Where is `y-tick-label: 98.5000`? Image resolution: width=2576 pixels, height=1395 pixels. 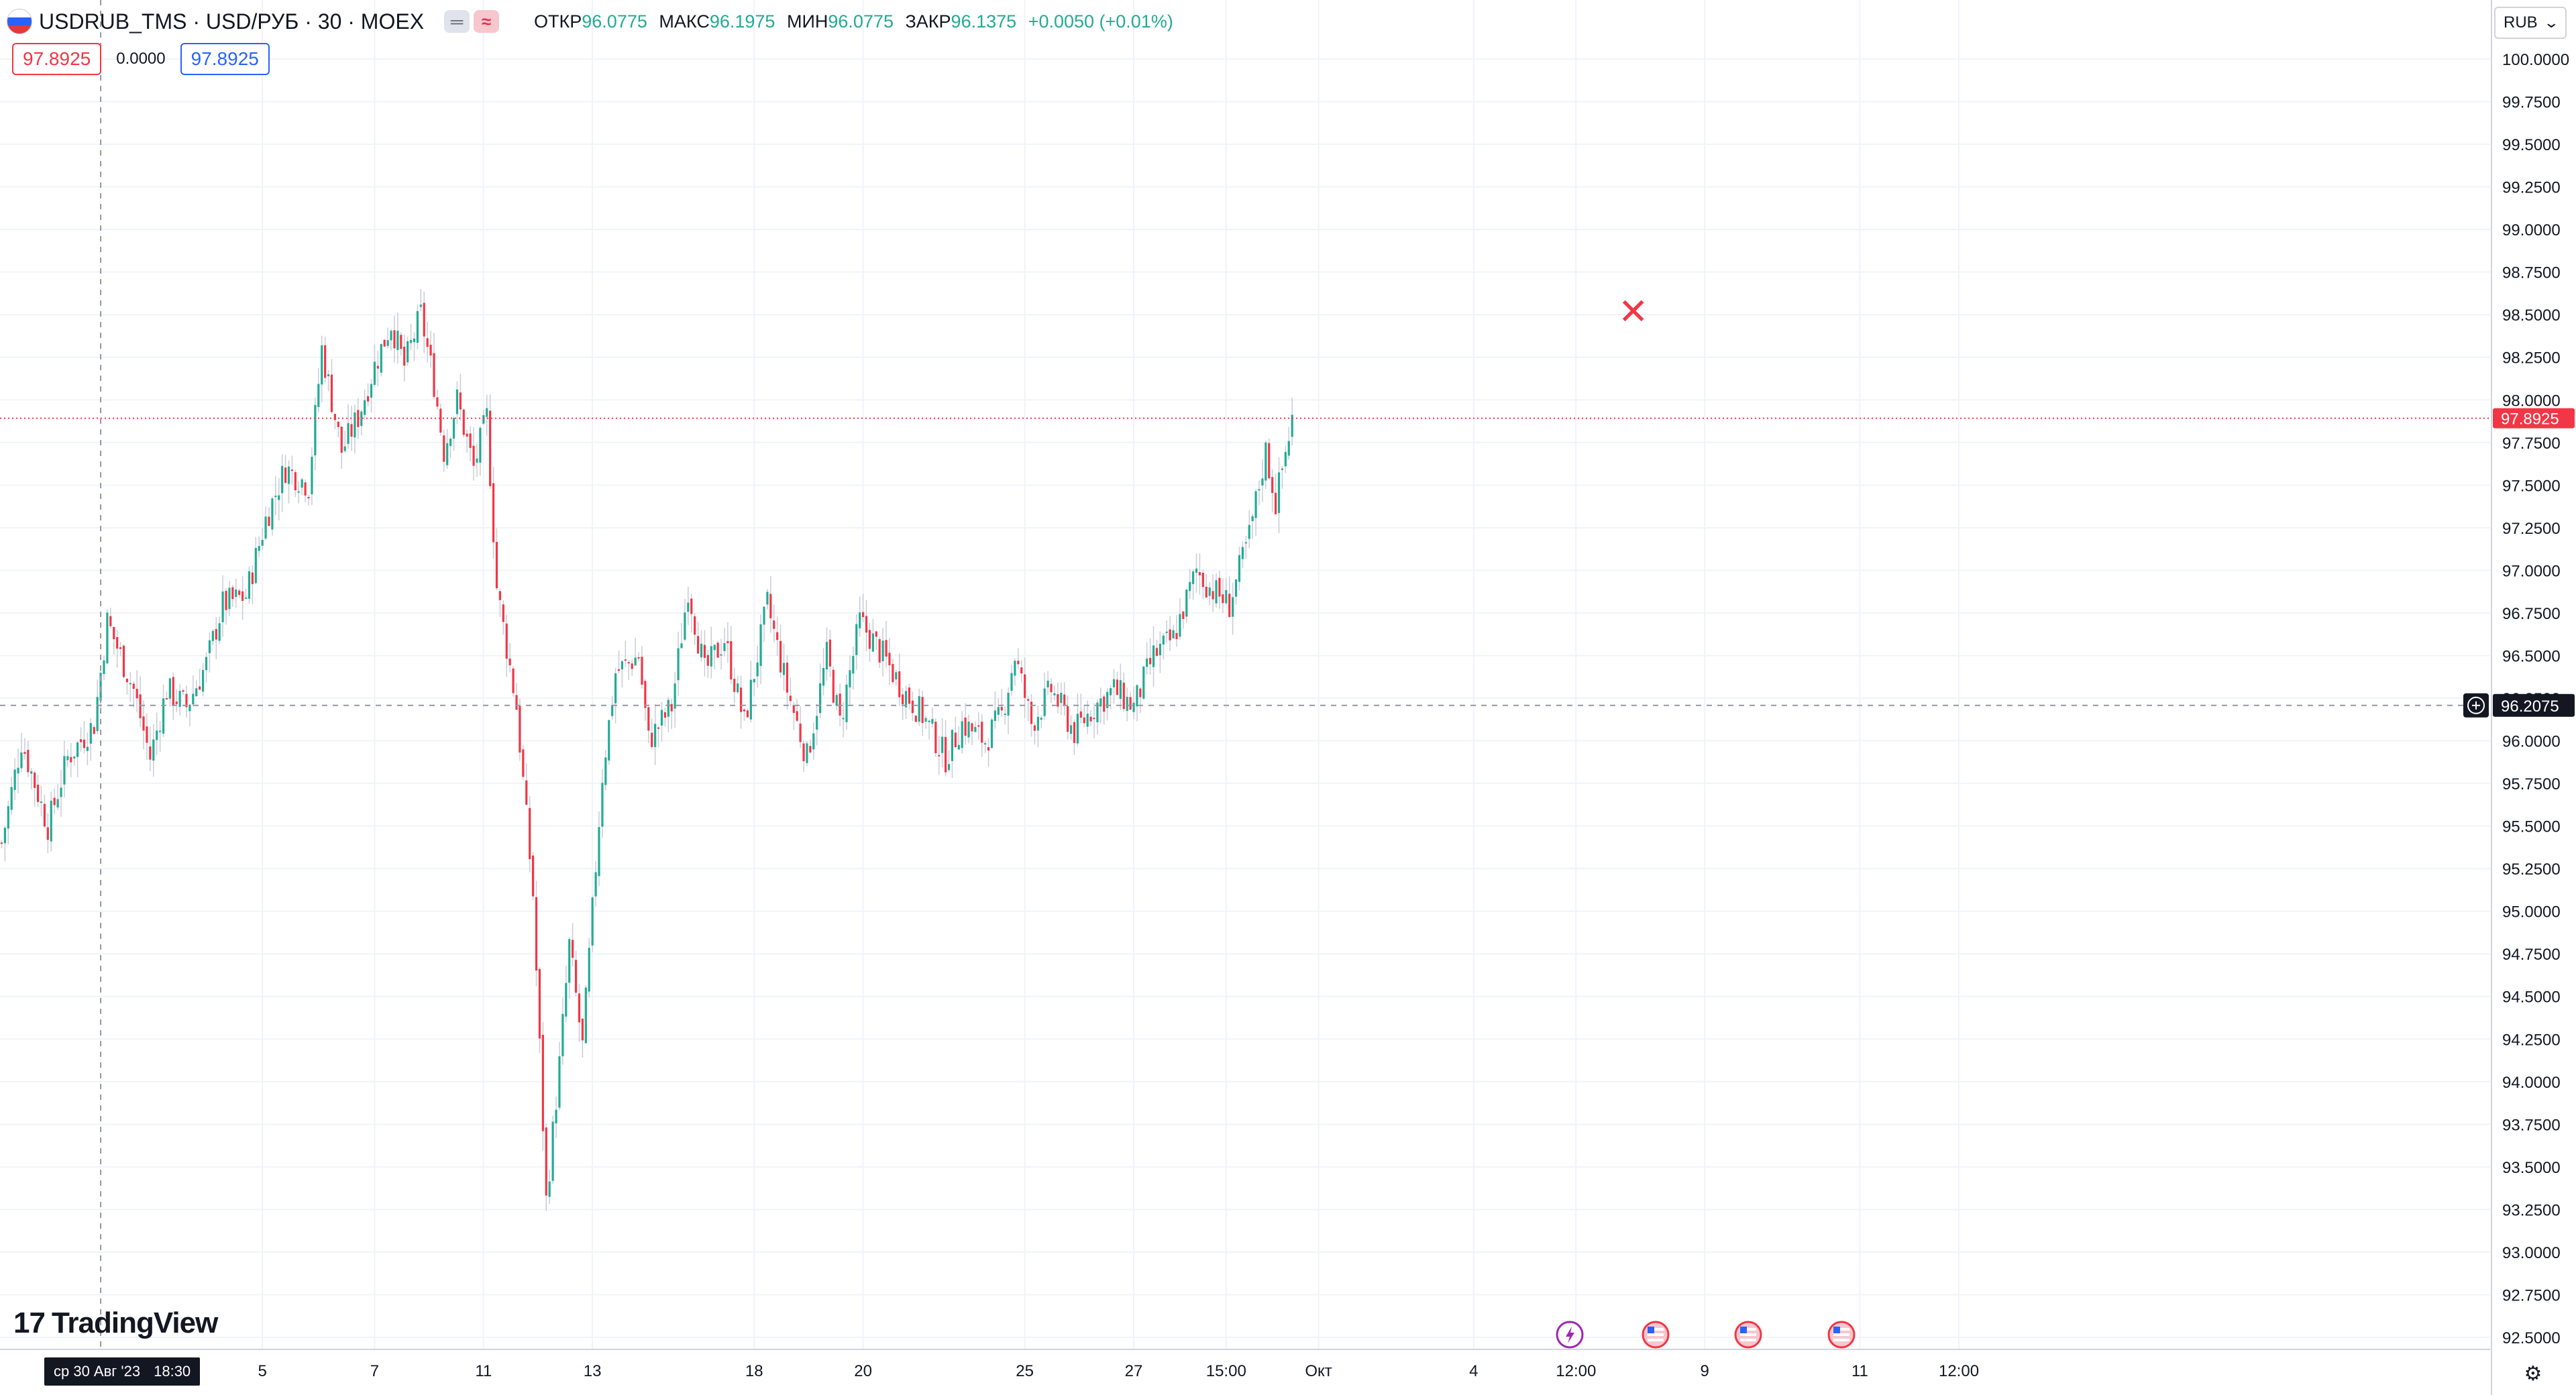
y-tick-label: 98.5000 is located at coordinates (2531, 315).